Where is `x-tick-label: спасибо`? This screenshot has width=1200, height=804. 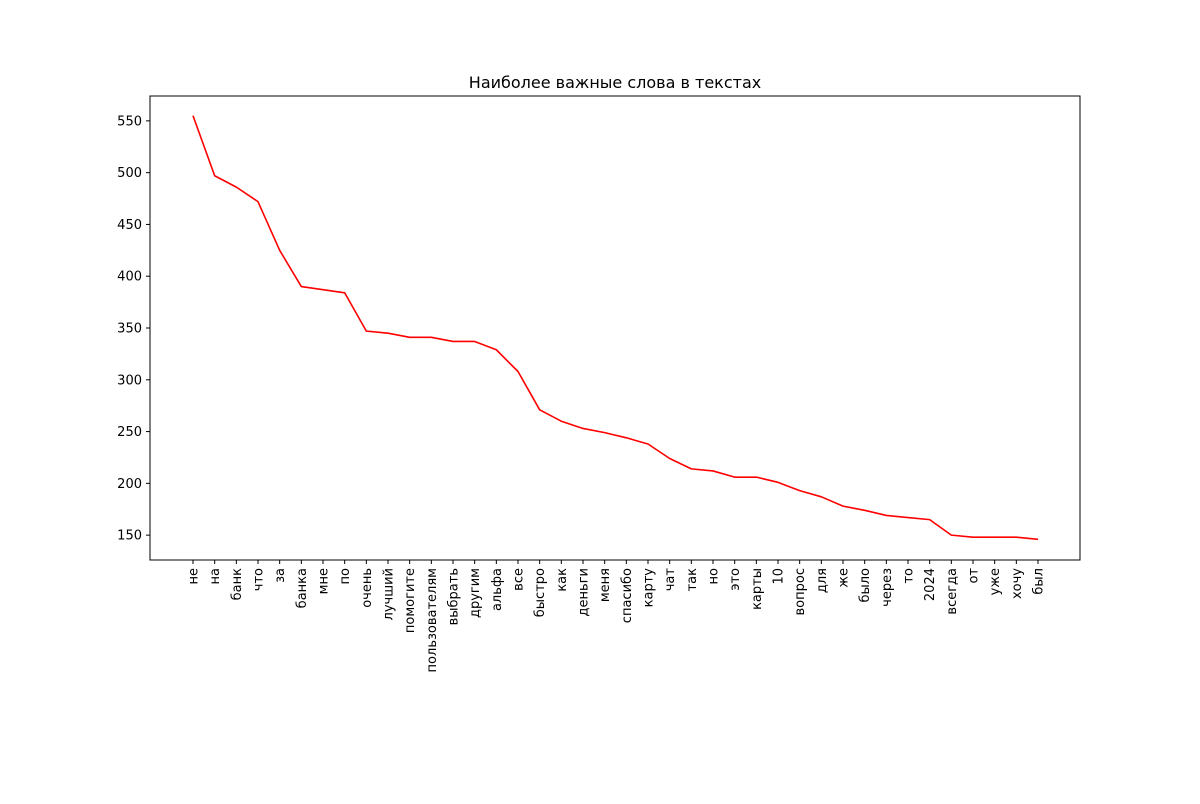
x-tick-label: спасибо is located at coordinates (627, 595).